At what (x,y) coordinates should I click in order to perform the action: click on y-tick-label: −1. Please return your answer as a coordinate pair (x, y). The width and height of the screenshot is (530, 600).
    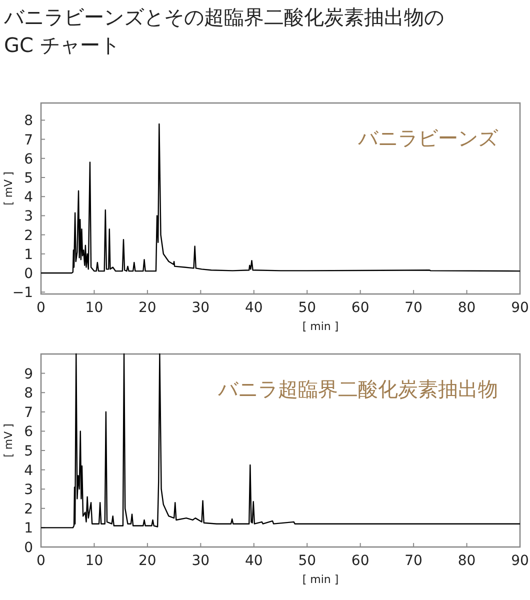
    Looking at the image, I should click on (22, 293).